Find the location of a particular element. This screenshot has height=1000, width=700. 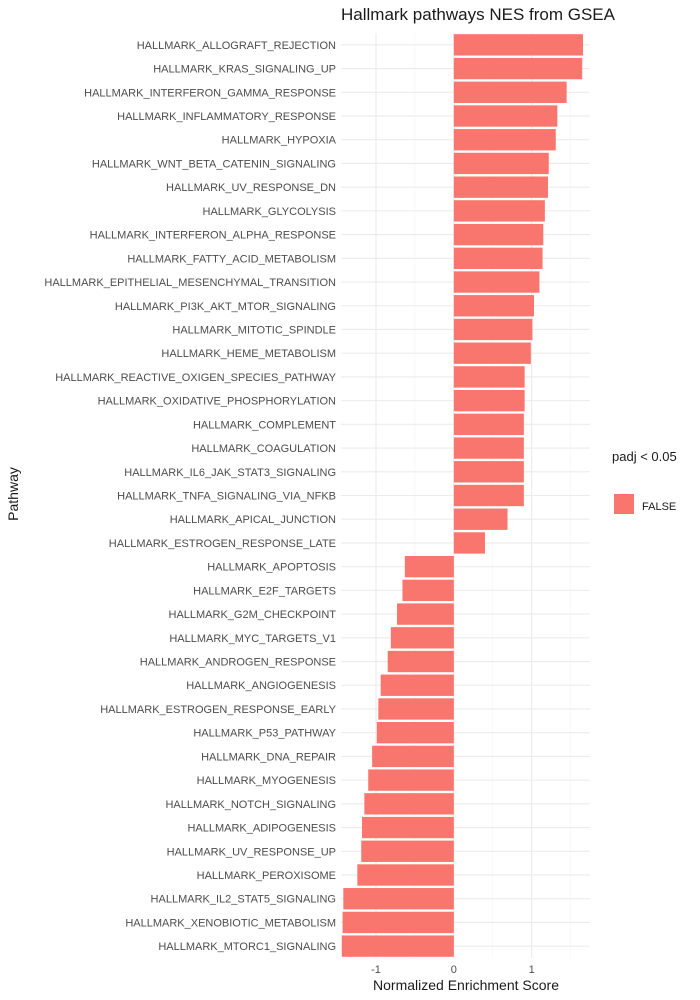

y-tick-label: HALLMARK_ESTROGEN_RESPONSE_LATE is located at coordinates (222, 544).